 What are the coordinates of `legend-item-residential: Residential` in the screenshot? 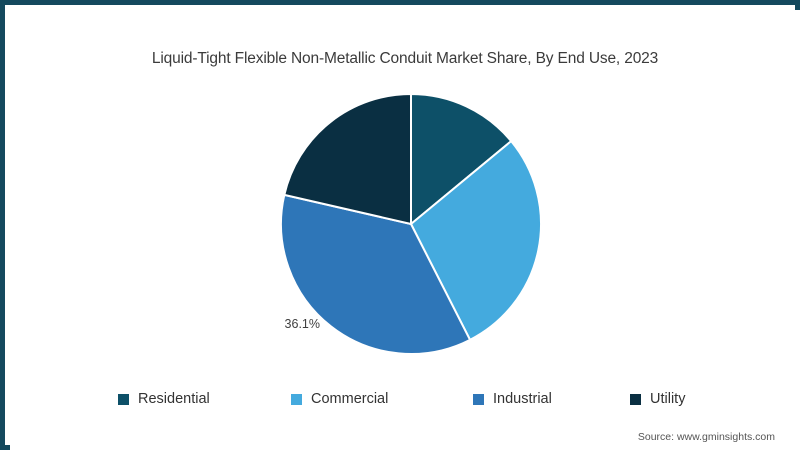 It's located at (164, 399).